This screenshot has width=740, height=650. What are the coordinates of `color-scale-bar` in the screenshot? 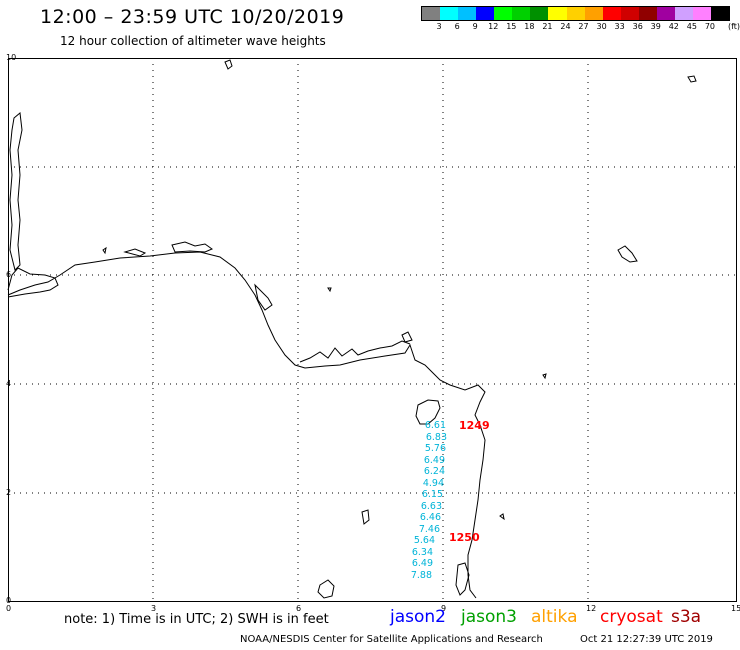 It's located at (575, 13).